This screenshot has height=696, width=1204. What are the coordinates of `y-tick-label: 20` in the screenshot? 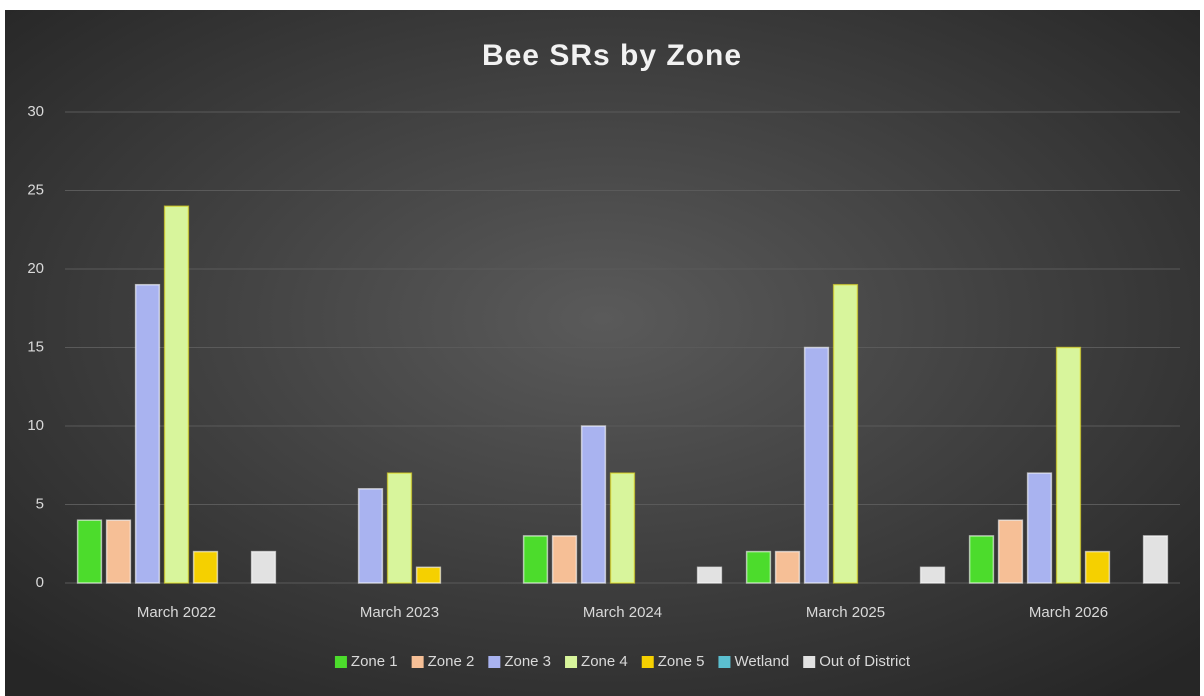 It's located at (35, 268).